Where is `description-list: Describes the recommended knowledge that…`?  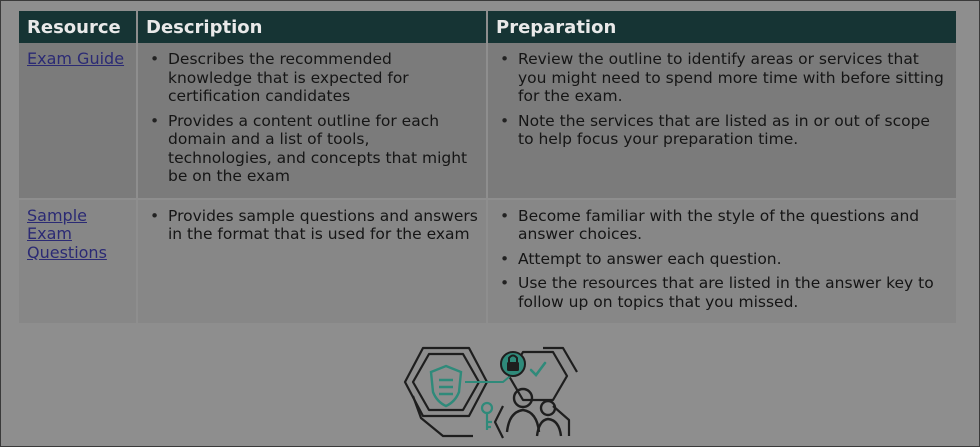
description-list: Describes the recommended knowledge that… is located at coordinates (312, 118).